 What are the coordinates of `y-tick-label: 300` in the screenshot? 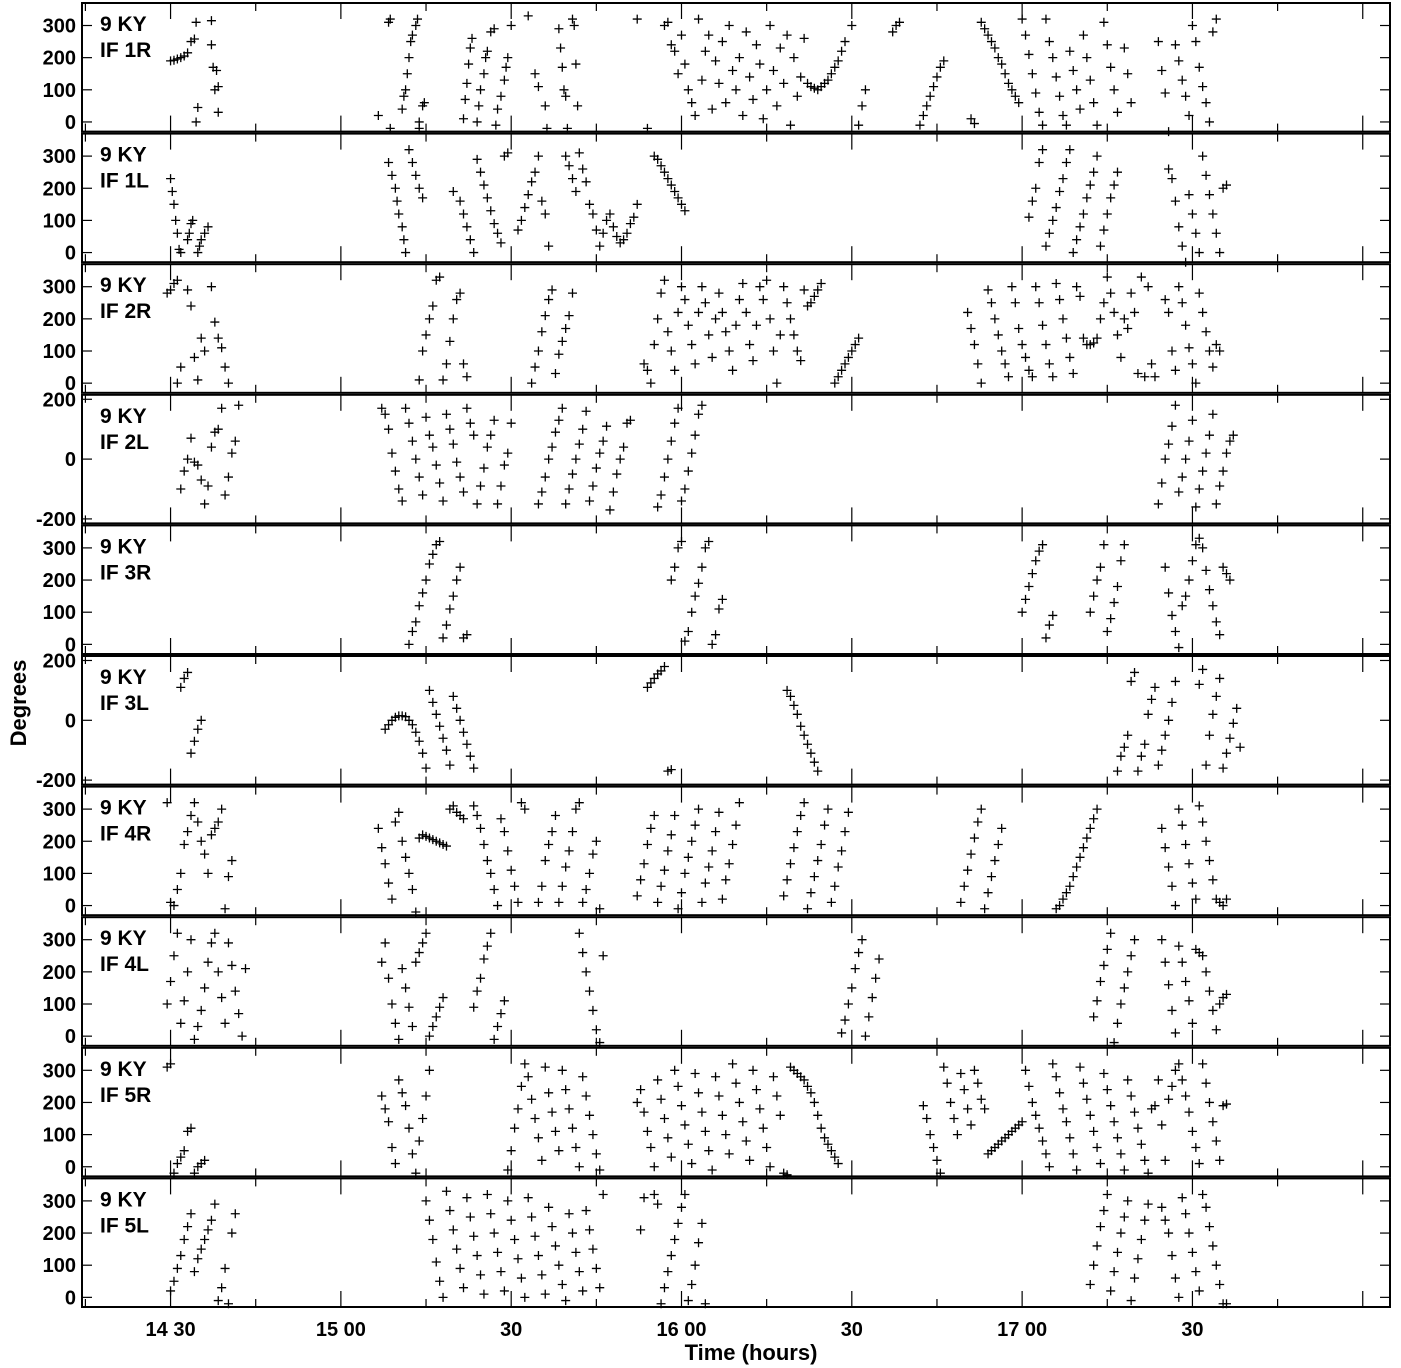 It's located at (59, 810).